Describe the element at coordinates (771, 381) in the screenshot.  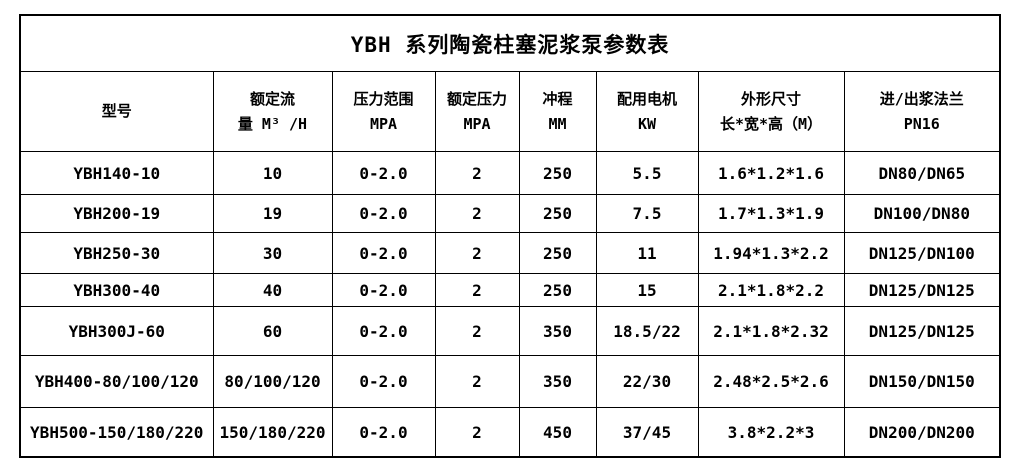
I see `cell-dimensions: 2.48*2.5*2.6` at that location.